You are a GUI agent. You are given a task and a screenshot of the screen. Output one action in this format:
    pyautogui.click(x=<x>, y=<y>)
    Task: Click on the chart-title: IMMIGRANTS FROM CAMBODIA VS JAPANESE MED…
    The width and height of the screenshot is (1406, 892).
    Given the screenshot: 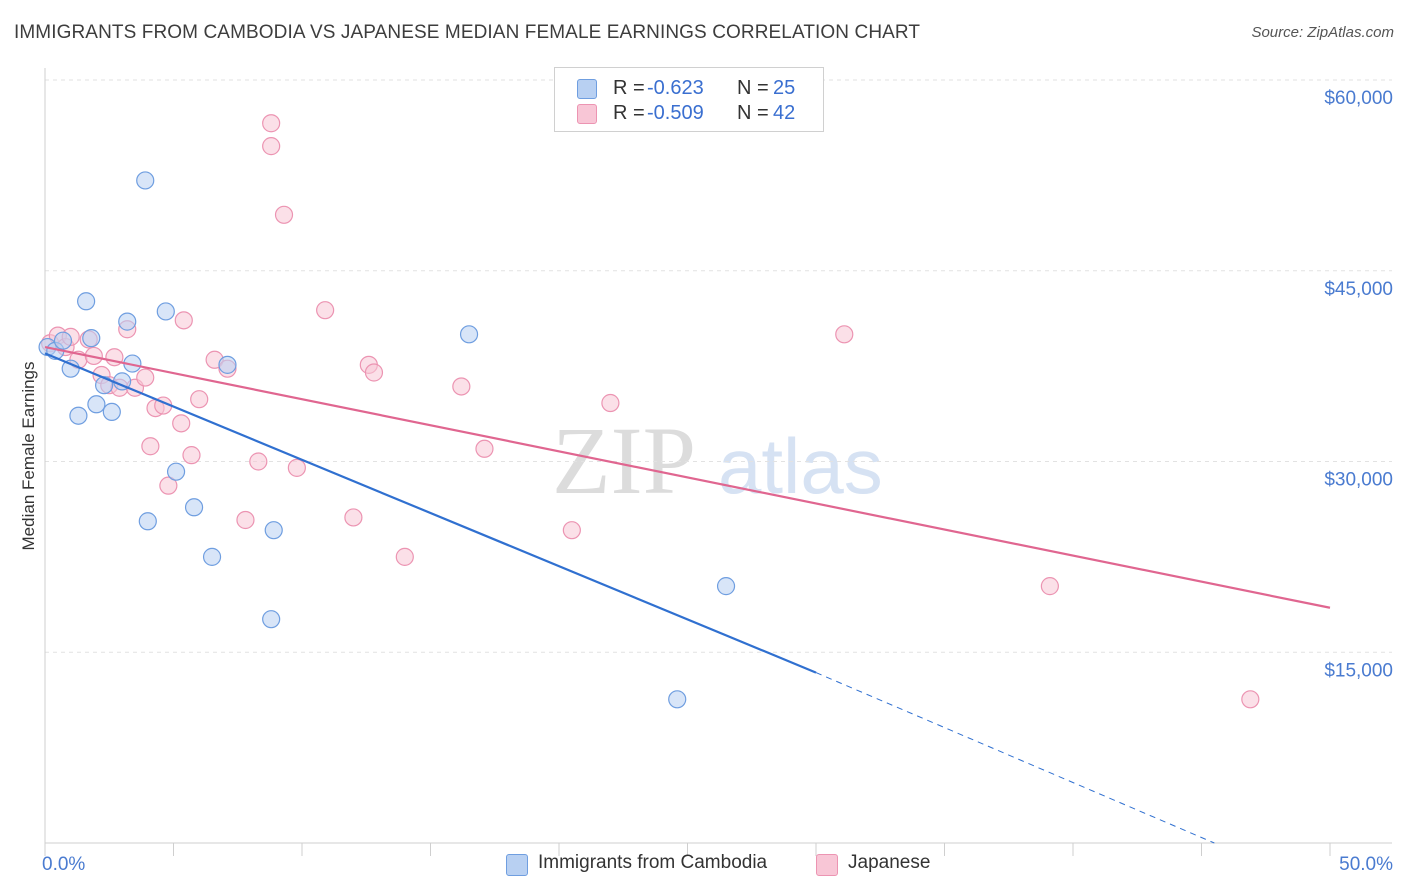 What is the action you would take?
    pyautogui.click(x=467, y=32)
    